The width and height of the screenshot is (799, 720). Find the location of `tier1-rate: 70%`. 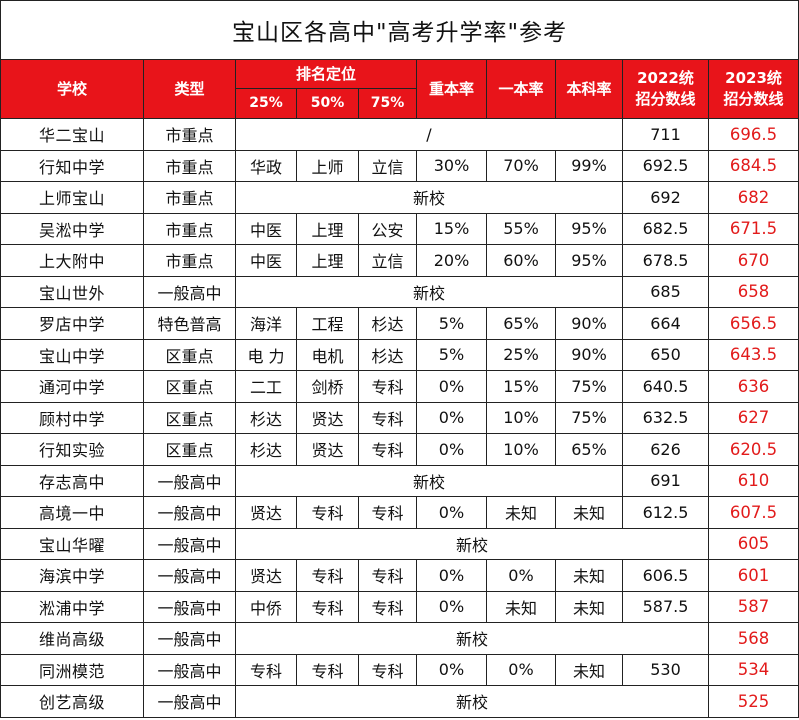

tier1-rate: 70% is located at coordinates (521, 165).